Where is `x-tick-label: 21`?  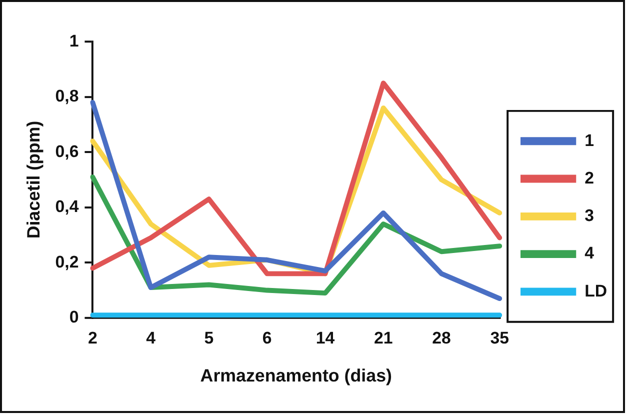 x-tick-label: 21 is located at coordinates (383, 338).